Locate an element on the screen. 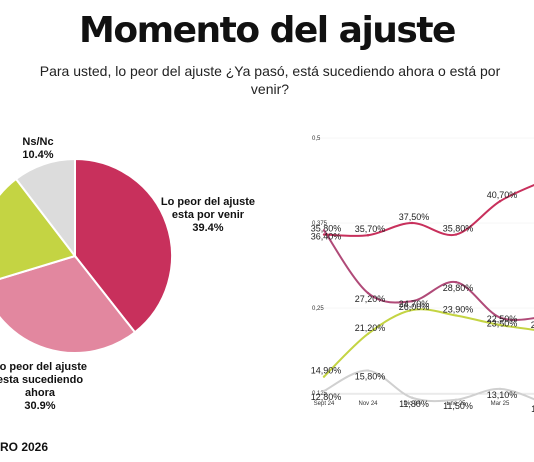 This screenshot has width=534, height=462. x-tick-label-4: Mar 25 is located at coordinates (500, 404).